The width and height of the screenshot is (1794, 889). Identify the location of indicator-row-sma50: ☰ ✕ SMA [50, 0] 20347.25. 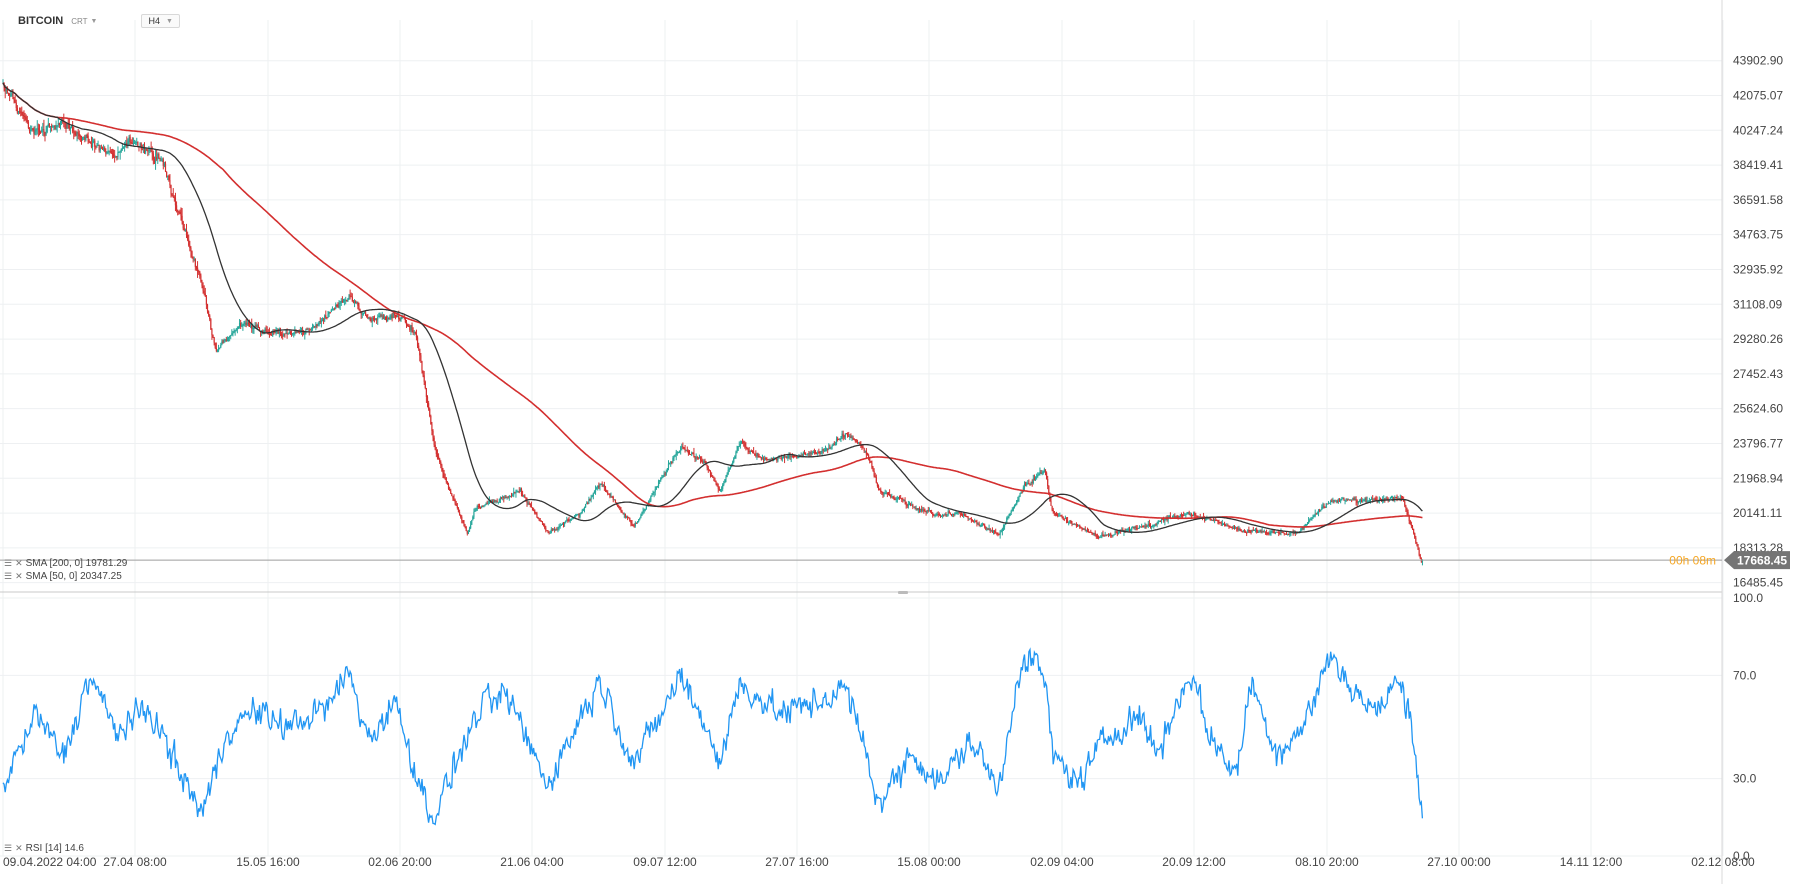
(63, 576).